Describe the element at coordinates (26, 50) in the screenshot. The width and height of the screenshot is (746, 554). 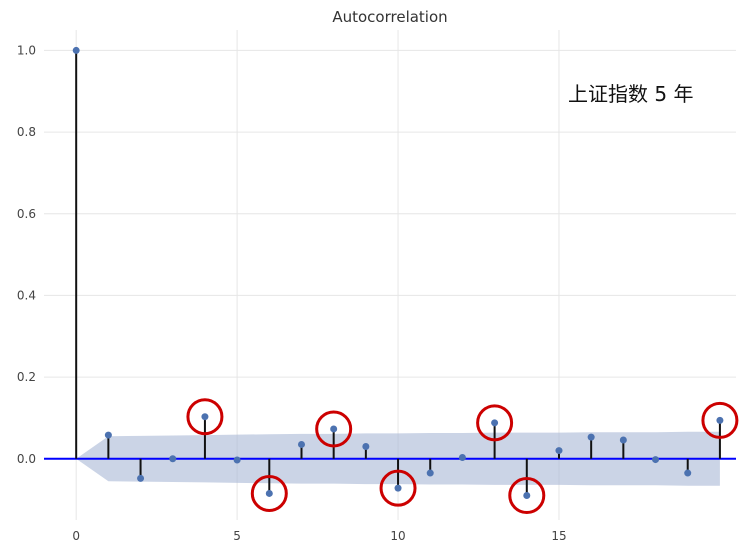
I see `y-tick-label: 1.0` at that location.